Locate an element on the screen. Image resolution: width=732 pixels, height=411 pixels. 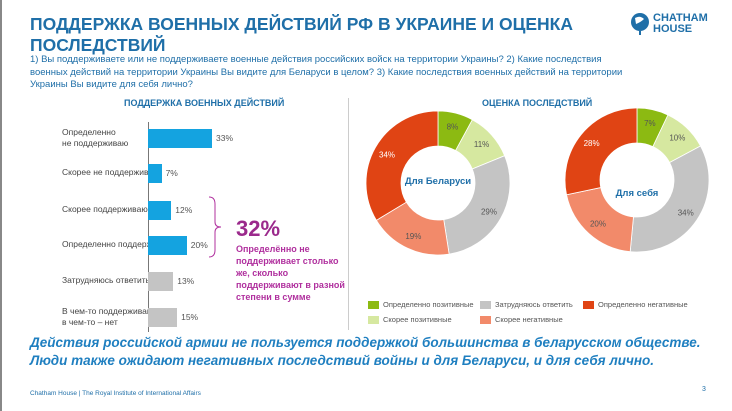
donut-section-title: ОЦЕНКА ПОСЛЕДСТВИЙ is located at coordinates (537, 103).